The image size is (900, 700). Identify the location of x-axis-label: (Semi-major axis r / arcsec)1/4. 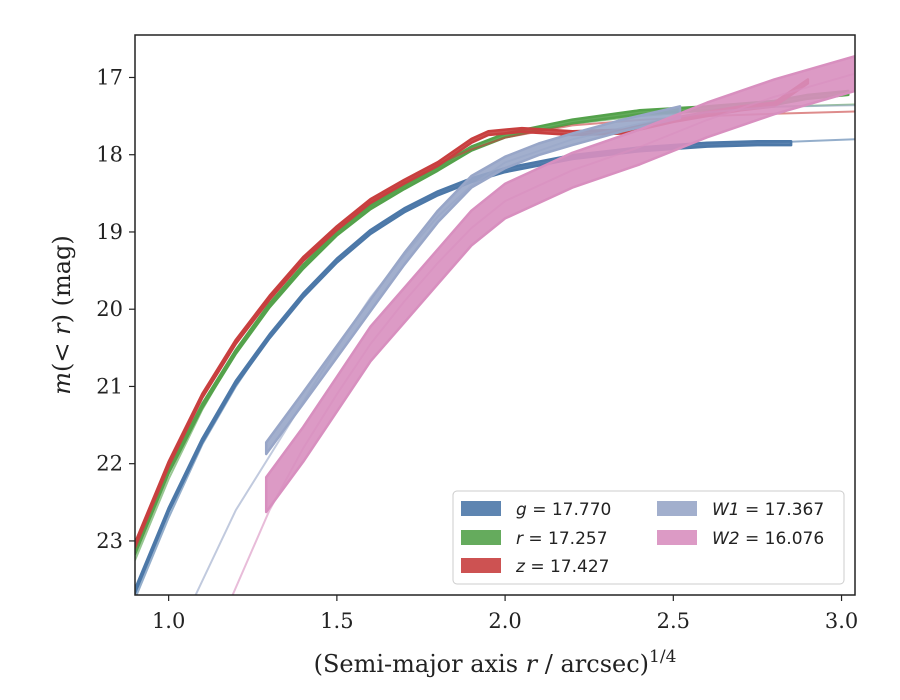
(495, 662).